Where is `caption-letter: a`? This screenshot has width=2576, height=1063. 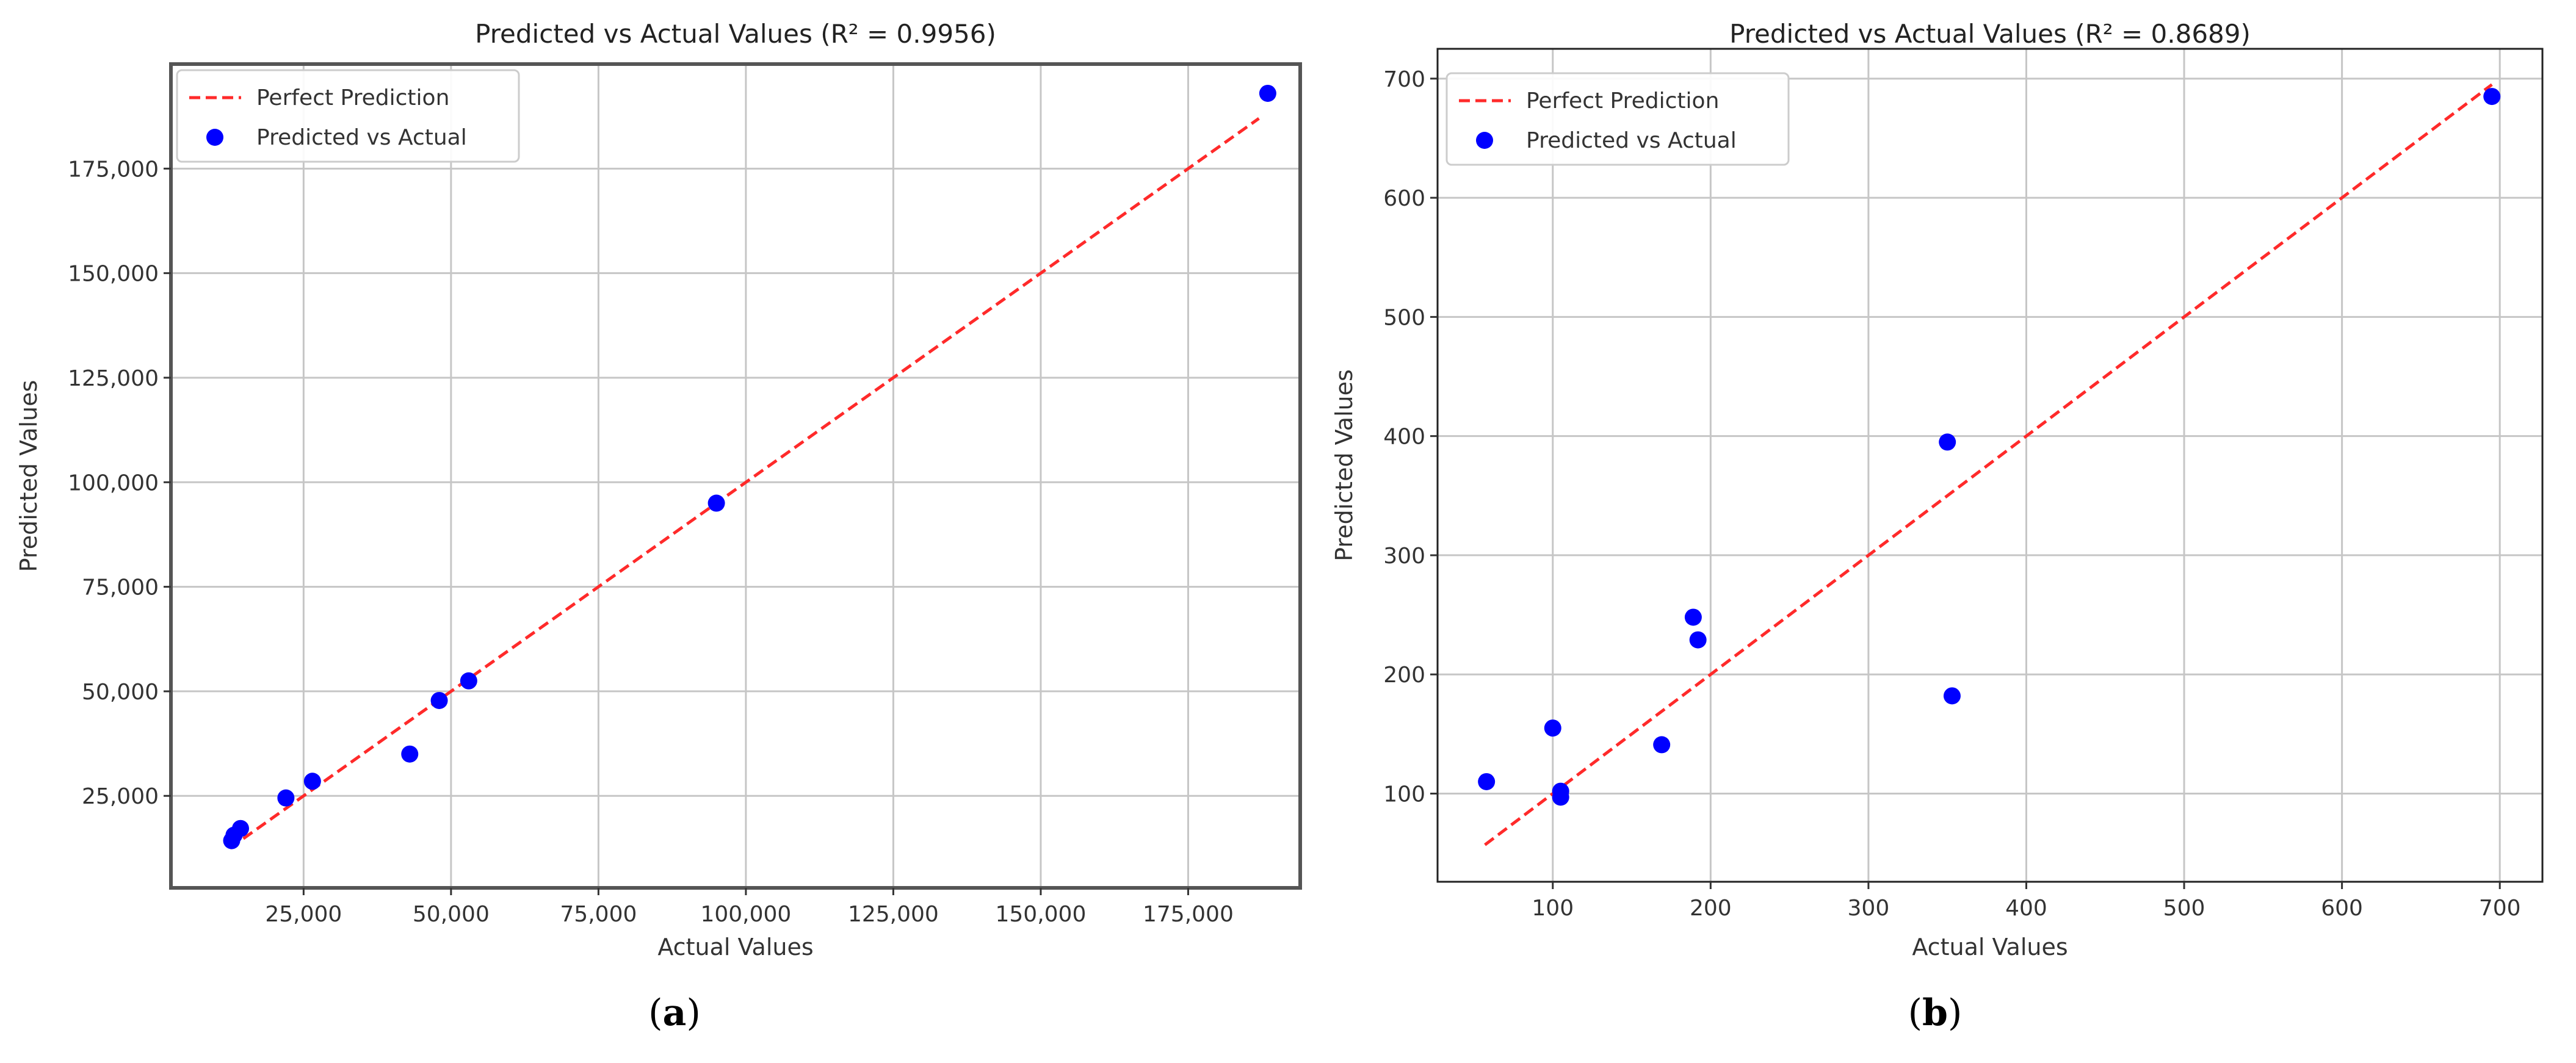
caption-letter: a is located at coordinates (674, 1013).